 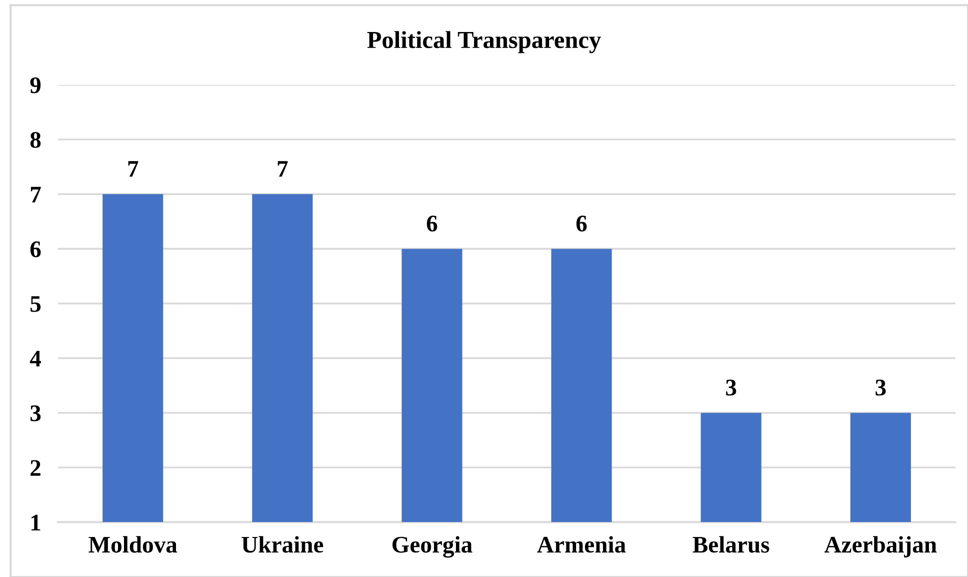 What do you see at coordinates (133, 544) in the screenshot?
I see `x-tick-label: Moldova` at bounding box center [133, 544].